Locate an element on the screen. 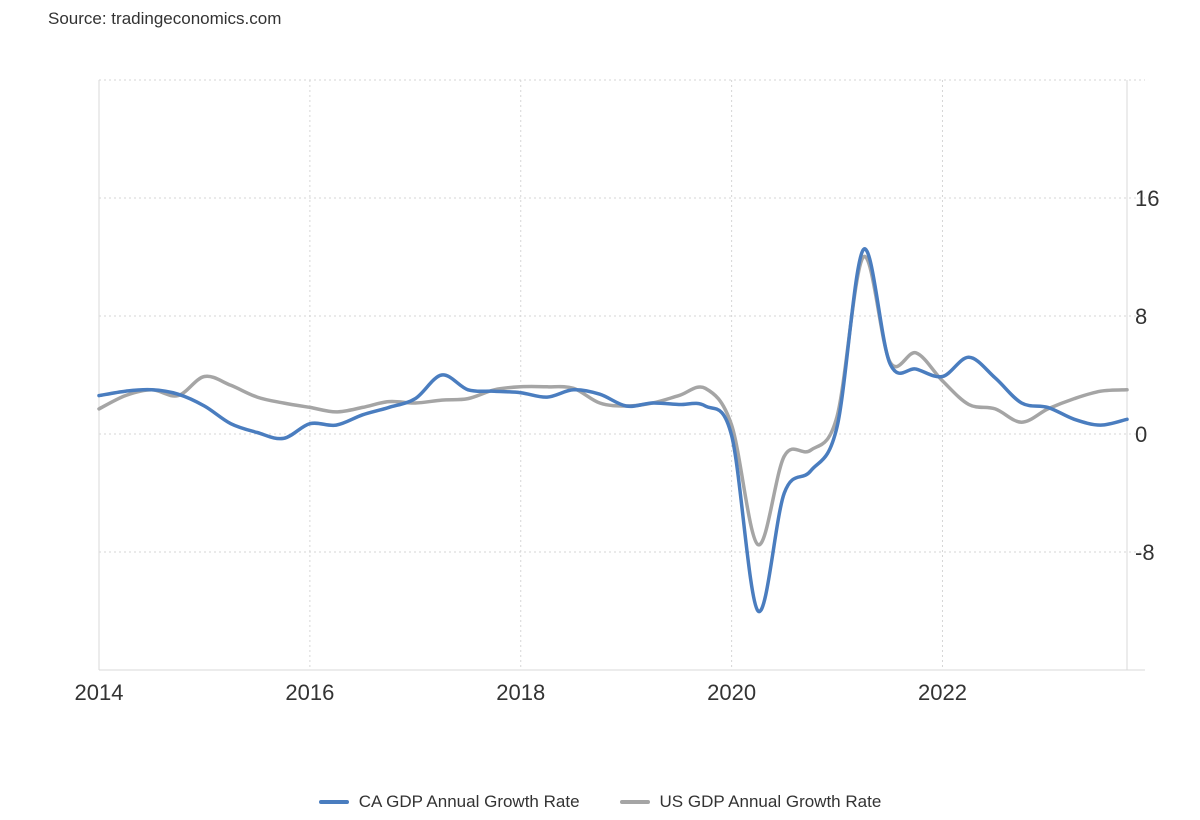 This screenshot has height=820, width=1200. x-tick-label: 2014 is located at coordinates (99, 692).